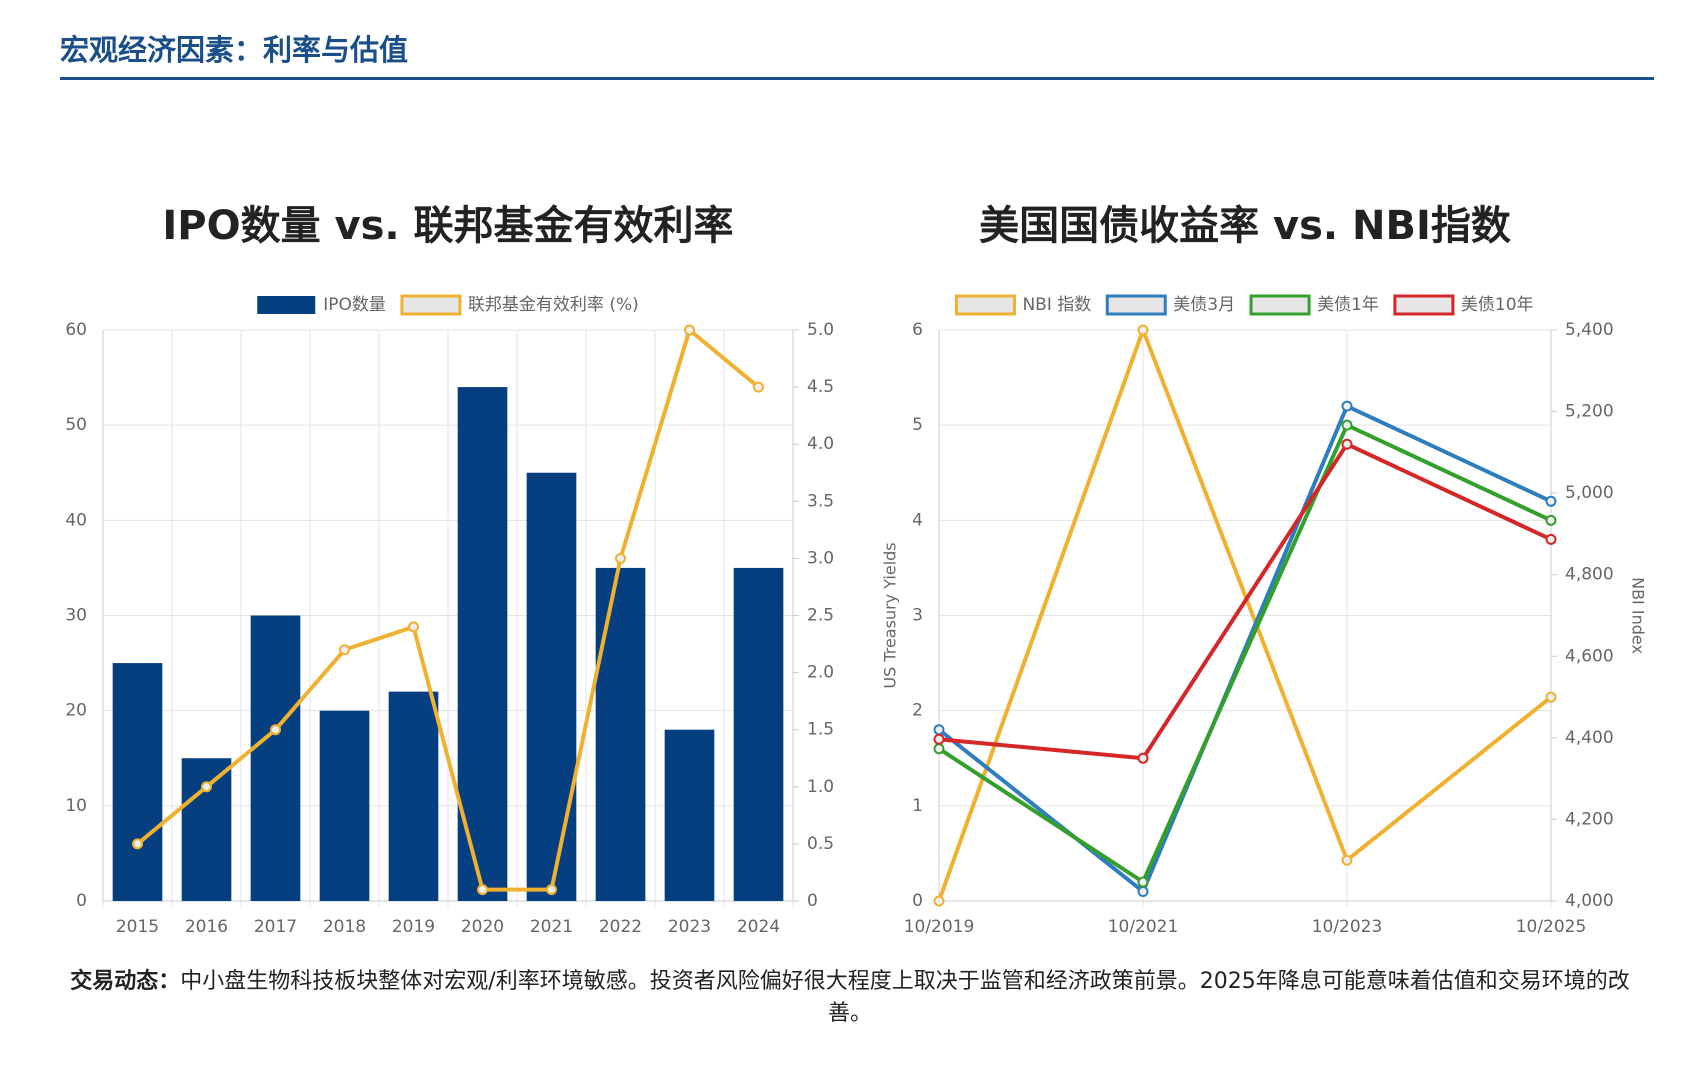 The height and width of the screenshot is (1080, 1700). Describe the element at coordinates (820, 616) in the screenshot. I see `y2-tick-label: 2.5` at that location.